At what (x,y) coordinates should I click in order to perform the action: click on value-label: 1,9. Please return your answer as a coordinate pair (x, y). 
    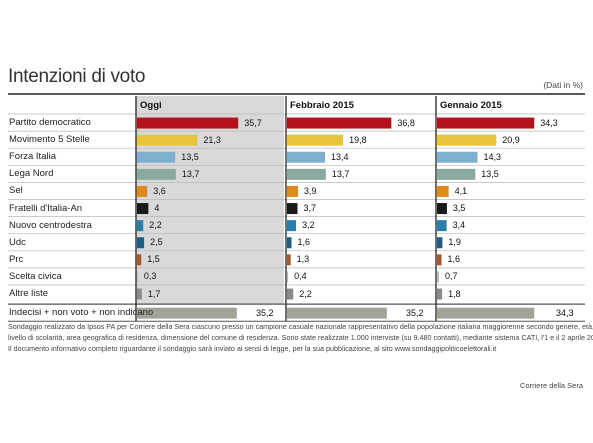
    Looking at the image, I should click on (454, 242).